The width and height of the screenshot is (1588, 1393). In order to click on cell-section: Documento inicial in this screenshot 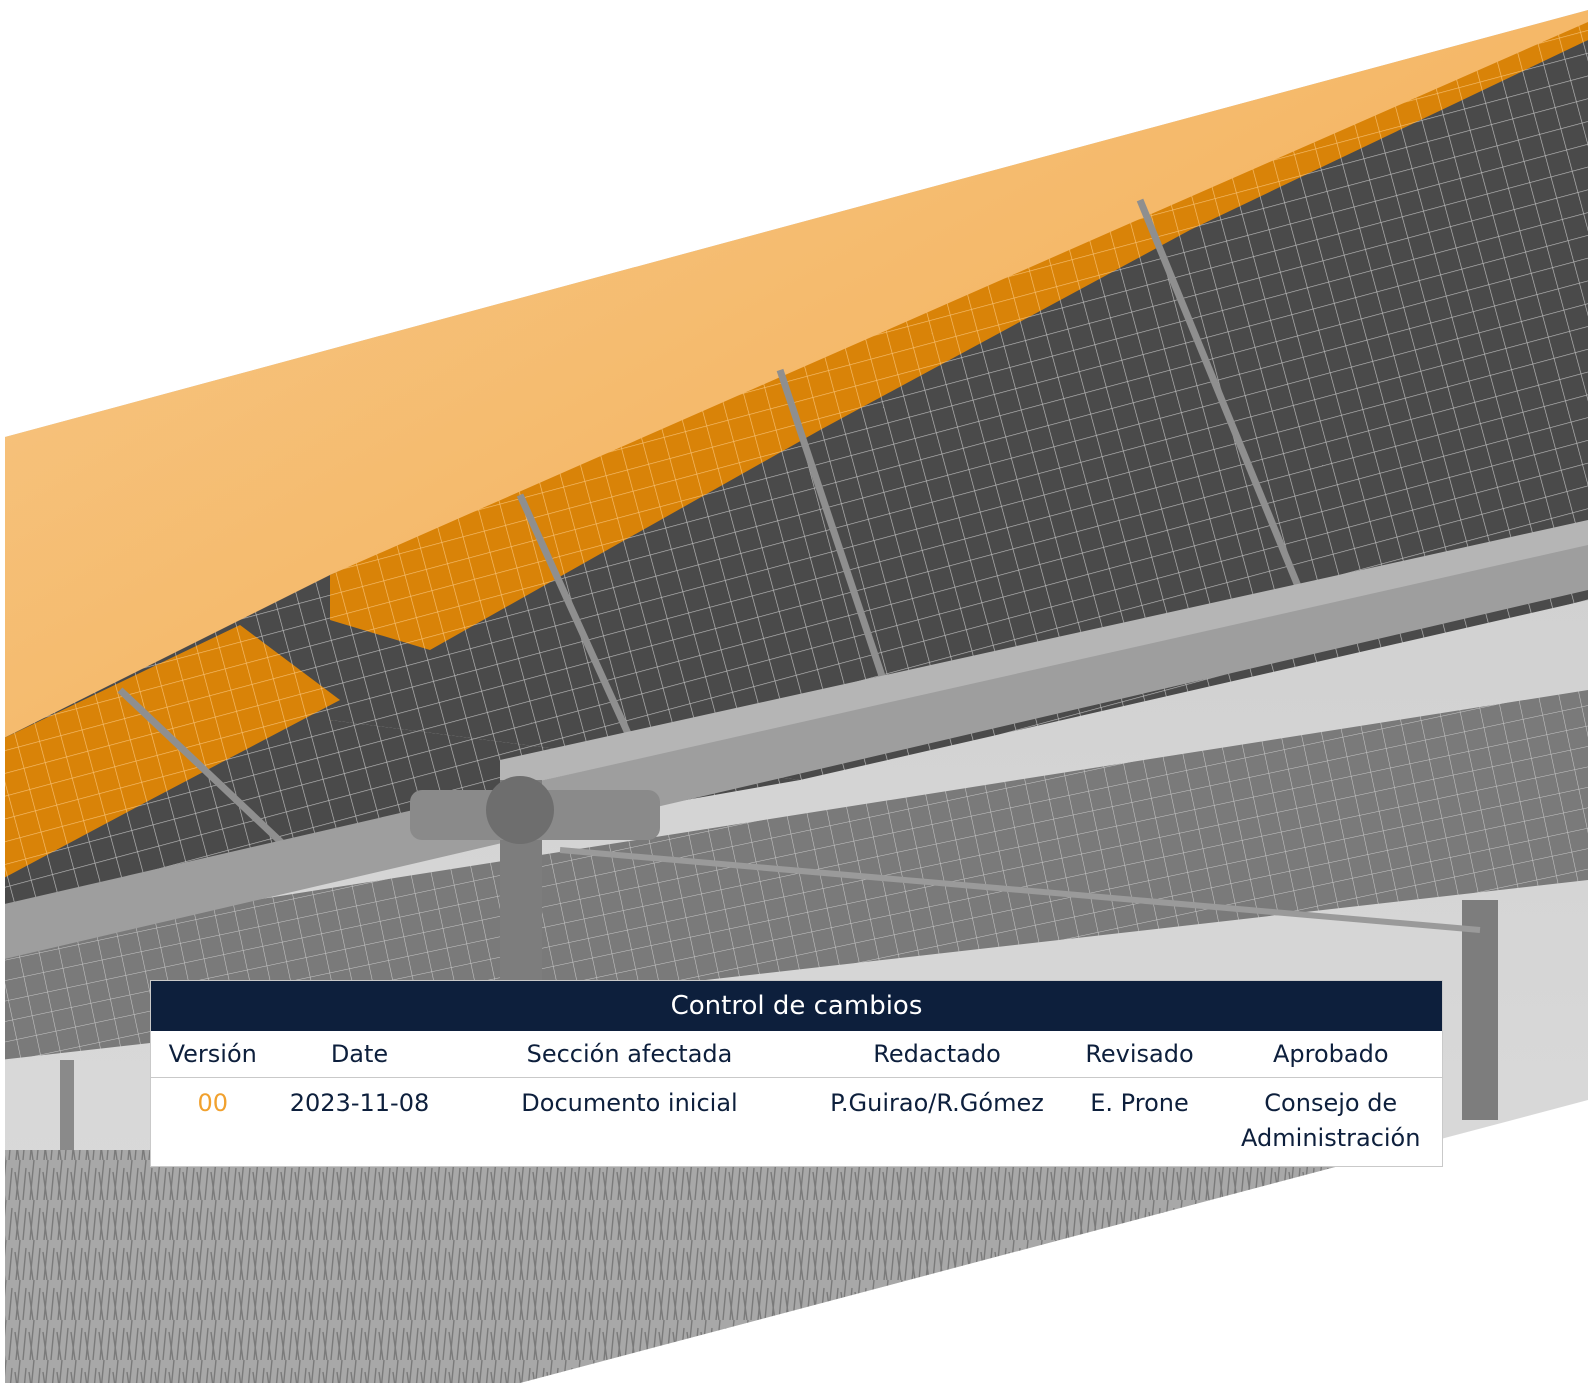, I will do `click(629, 1103)`.